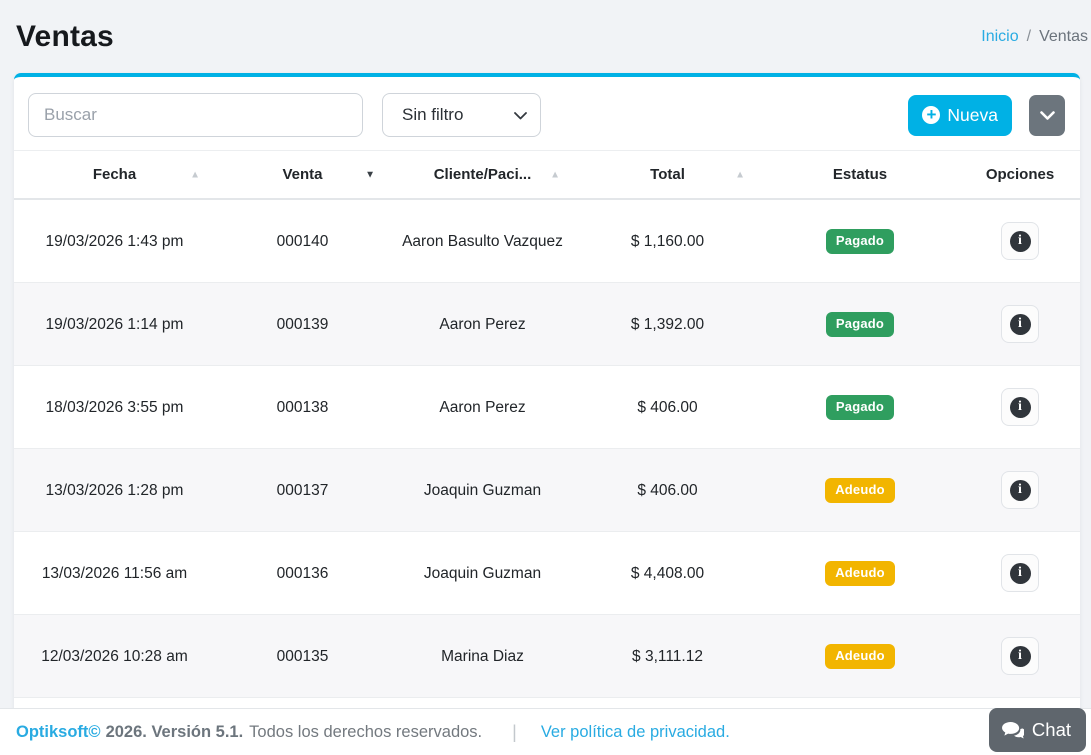 The height and width of the screenshot is (755, 1091). What do you see at coordinates (302, 573) in the screenshot?
I see `cell-venta: 000136` at bounding box center [302, 573].